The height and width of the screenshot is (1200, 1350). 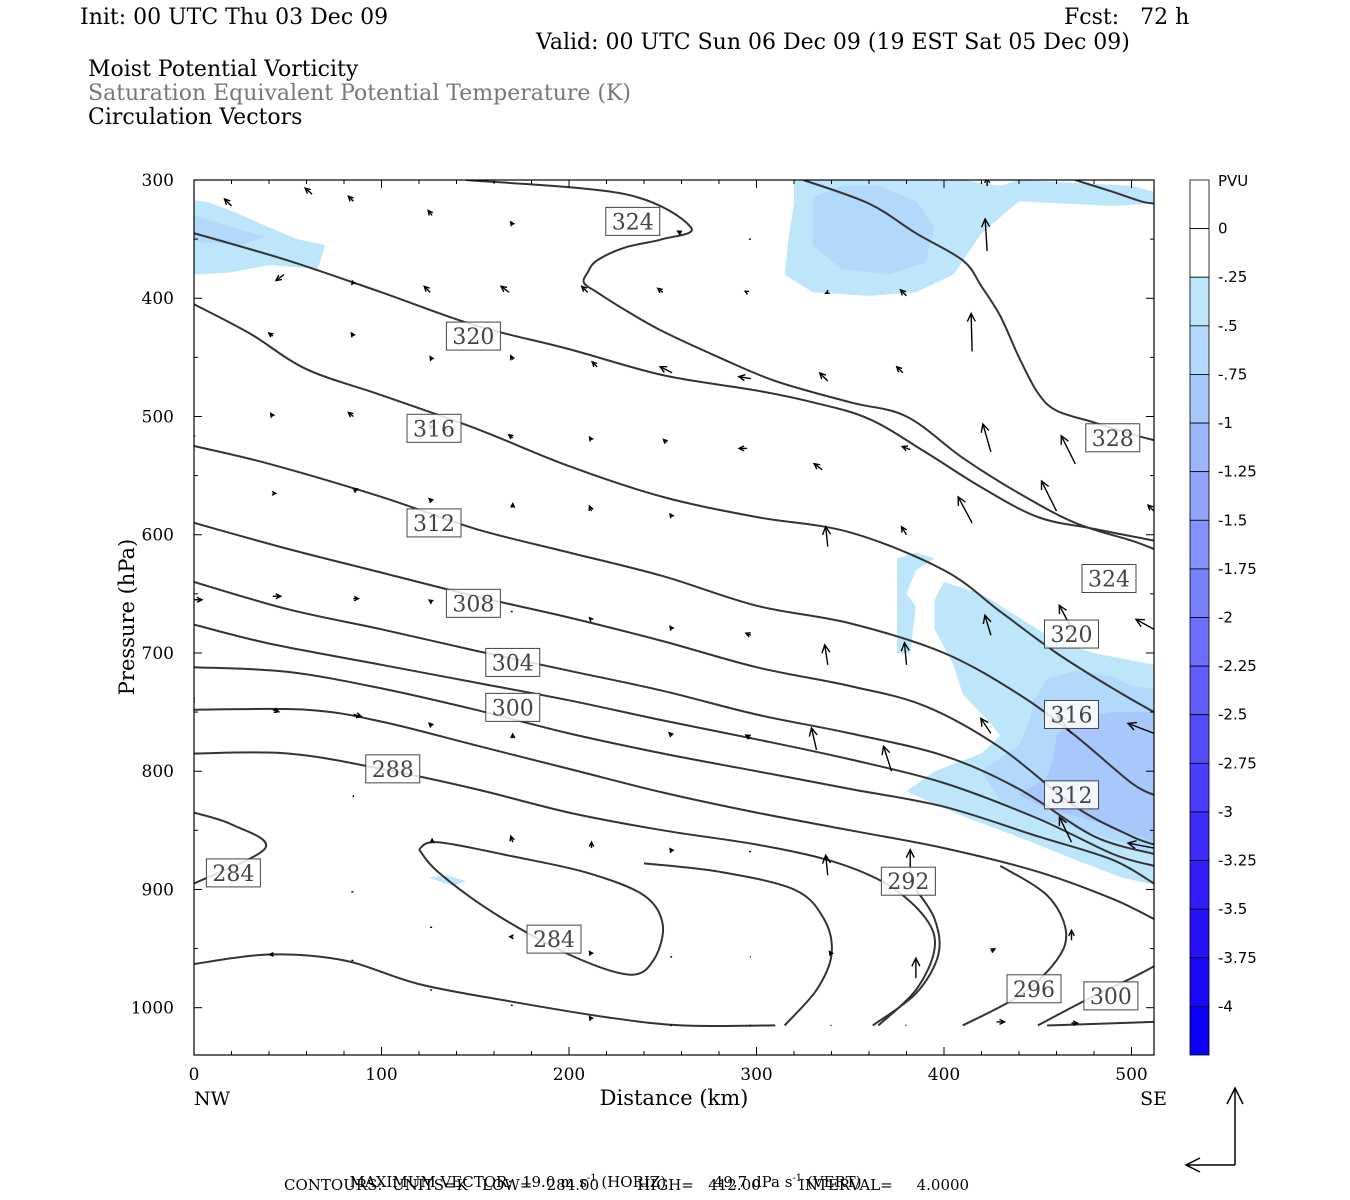 I want to click on max-horiz-tag: (HORIZ), so click(x=634, y=1182).